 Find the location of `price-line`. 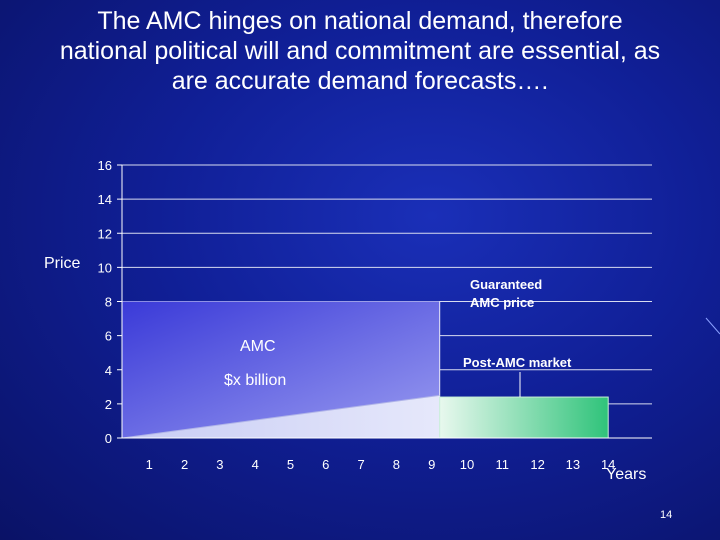

price-line is located at coordinates (280, 416).